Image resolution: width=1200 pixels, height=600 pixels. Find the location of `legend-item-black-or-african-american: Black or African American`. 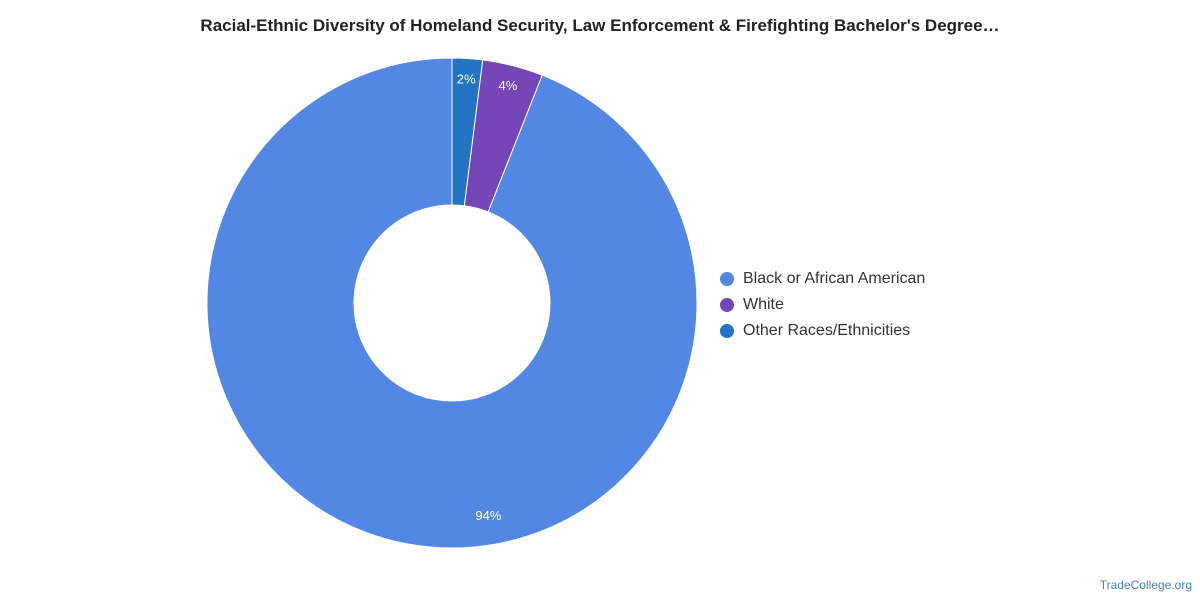

legend-item-black-or-african-american: Black or African American is located at coordinates (822, 279).